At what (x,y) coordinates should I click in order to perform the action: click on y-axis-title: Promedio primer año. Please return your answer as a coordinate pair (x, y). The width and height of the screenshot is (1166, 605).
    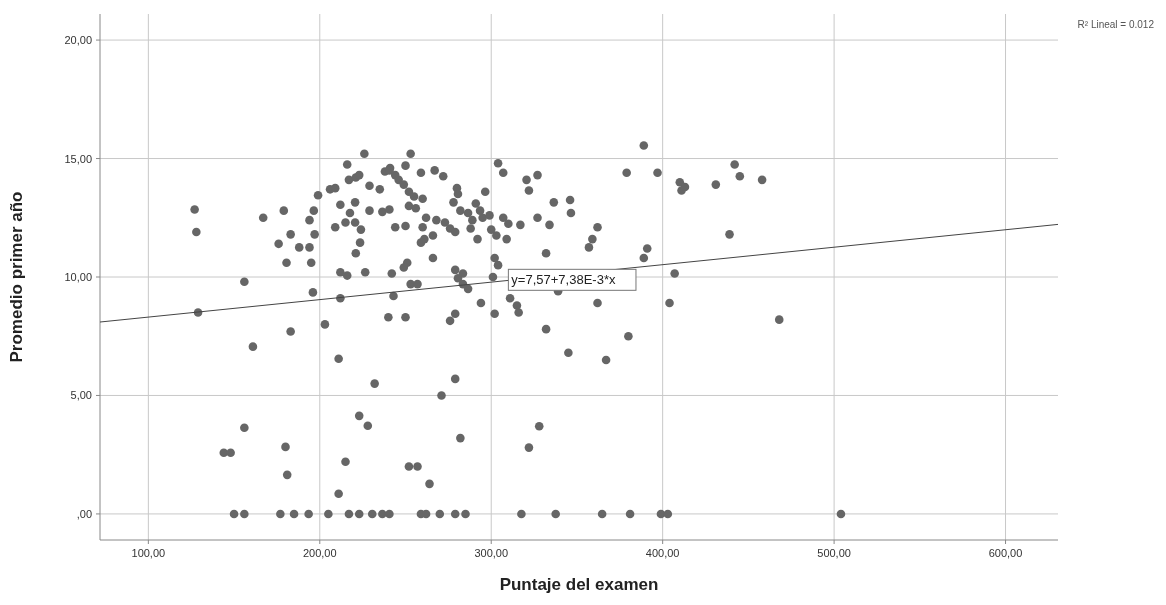
    Looking at the image, I should click on (16, 277).